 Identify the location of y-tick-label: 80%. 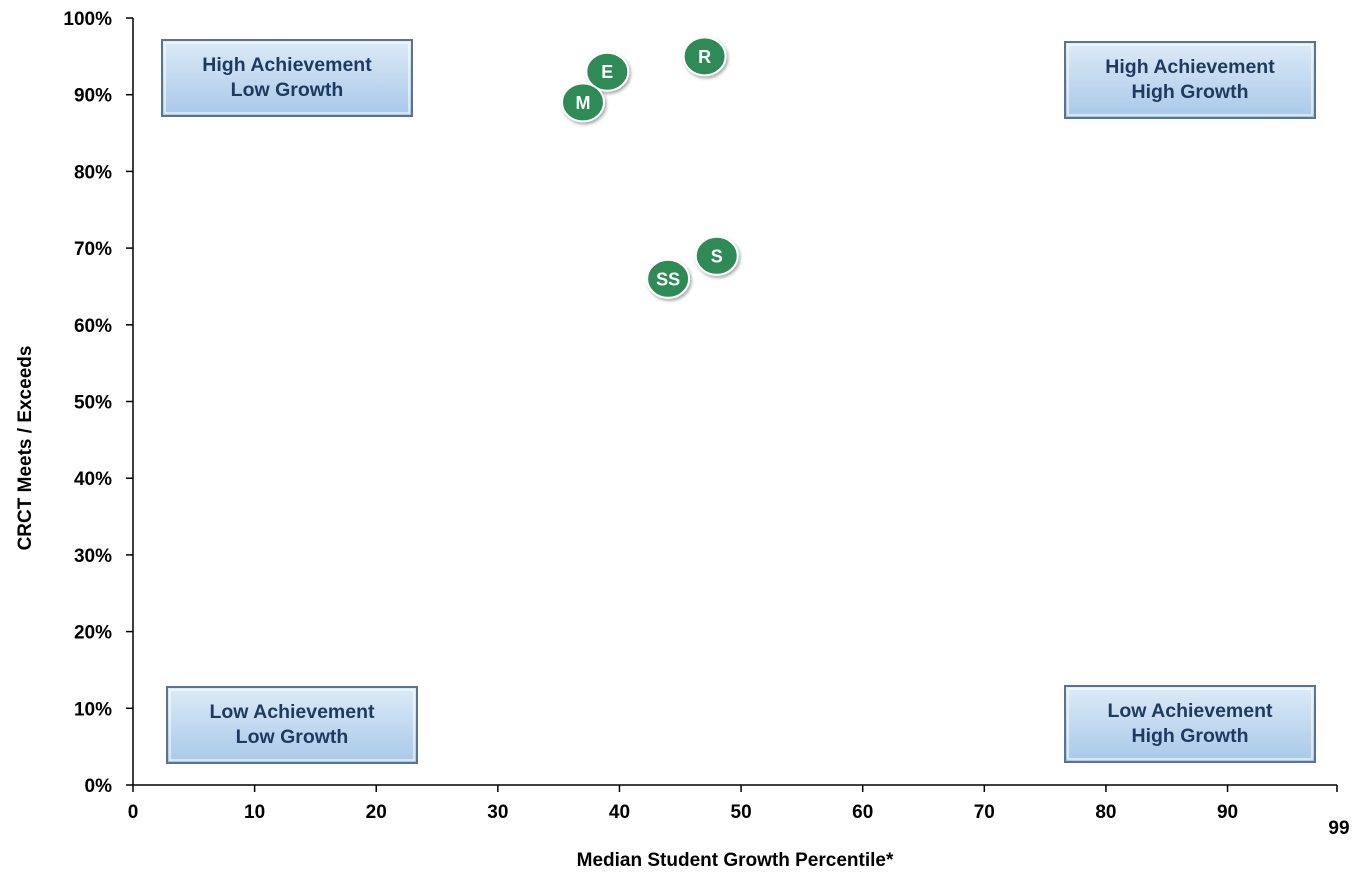
(93, 172).